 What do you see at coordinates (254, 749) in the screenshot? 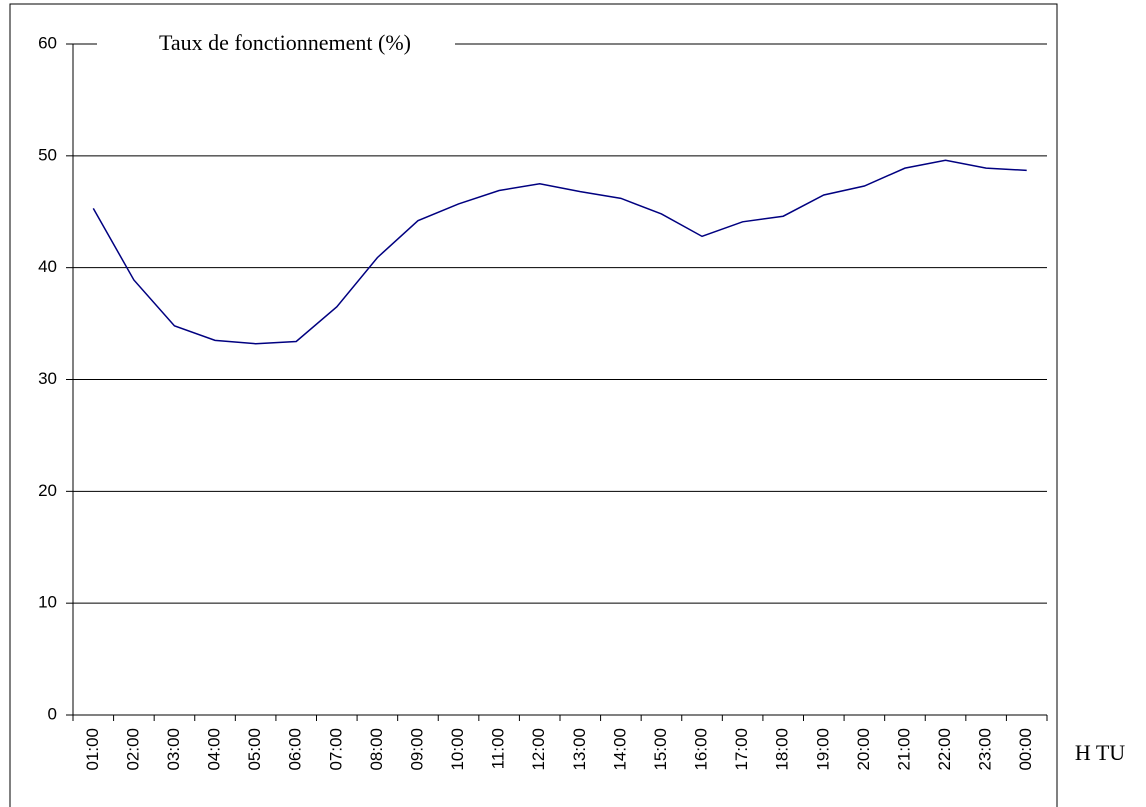
I see `x-tick-label: 05:00` at bounding box center [254, 749].